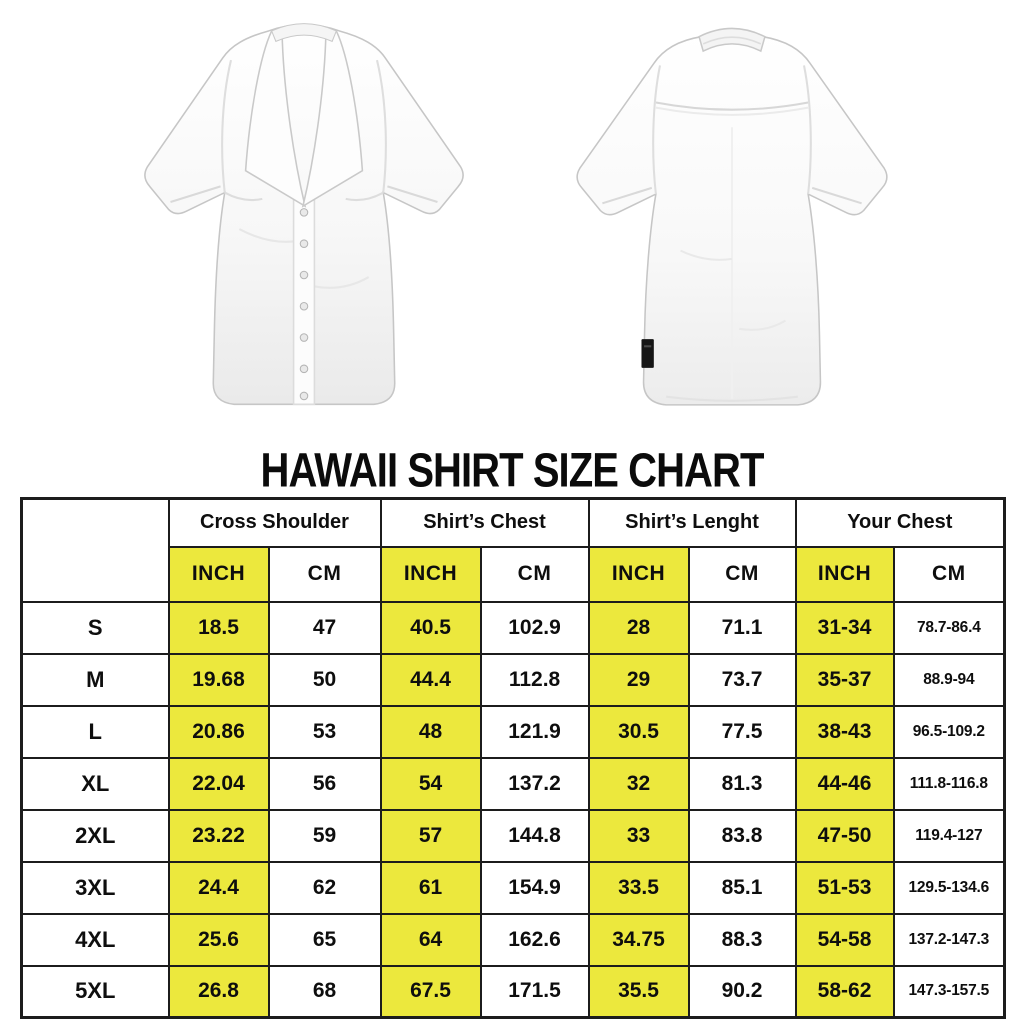 The width and height of the screenshot is (1024, 1024). I want to click on data-cell: 137.2-147.3, so click(949, 939).